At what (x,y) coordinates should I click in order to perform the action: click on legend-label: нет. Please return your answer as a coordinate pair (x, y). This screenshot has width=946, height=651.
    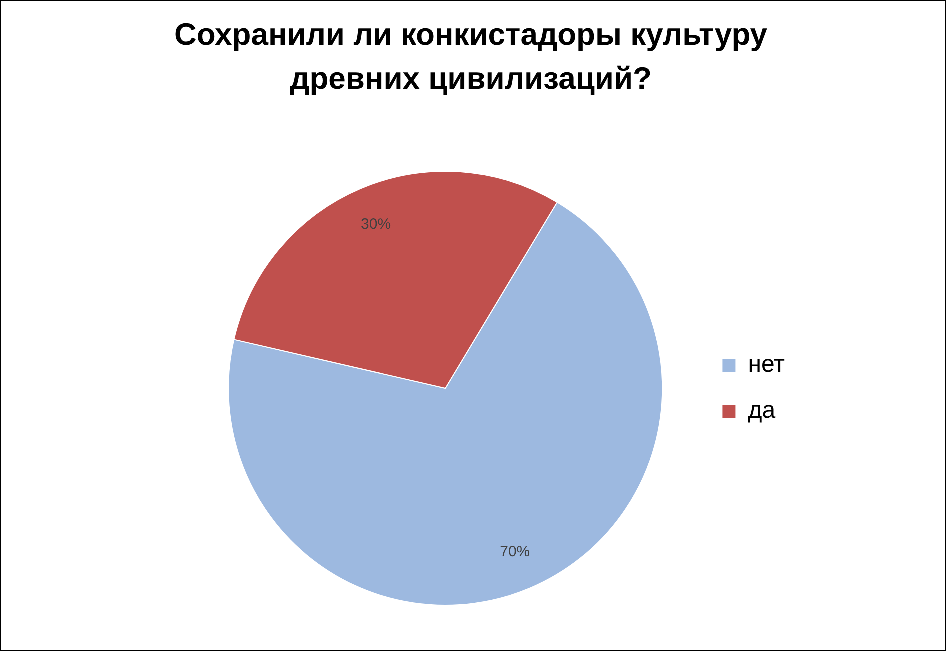
    Looking at the image, I should click on (767, 364).